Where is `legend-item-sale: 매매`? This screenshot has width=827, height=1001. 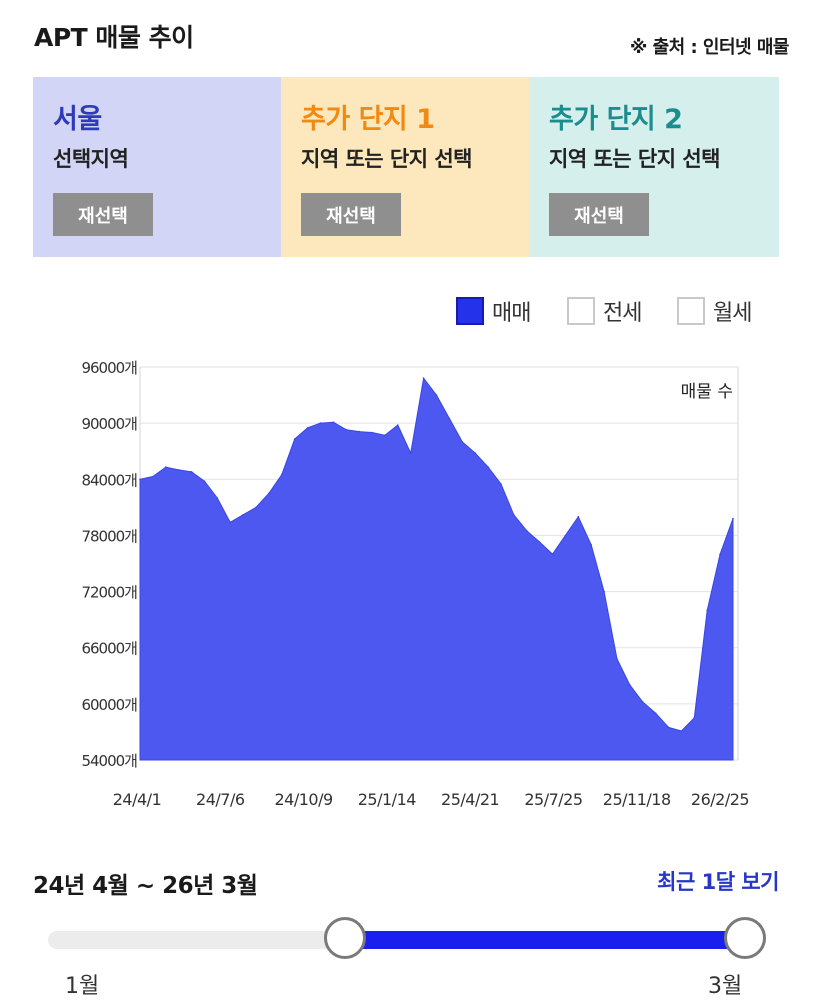
legend-item-sale: 매매 is located at coordinates (493, 311).